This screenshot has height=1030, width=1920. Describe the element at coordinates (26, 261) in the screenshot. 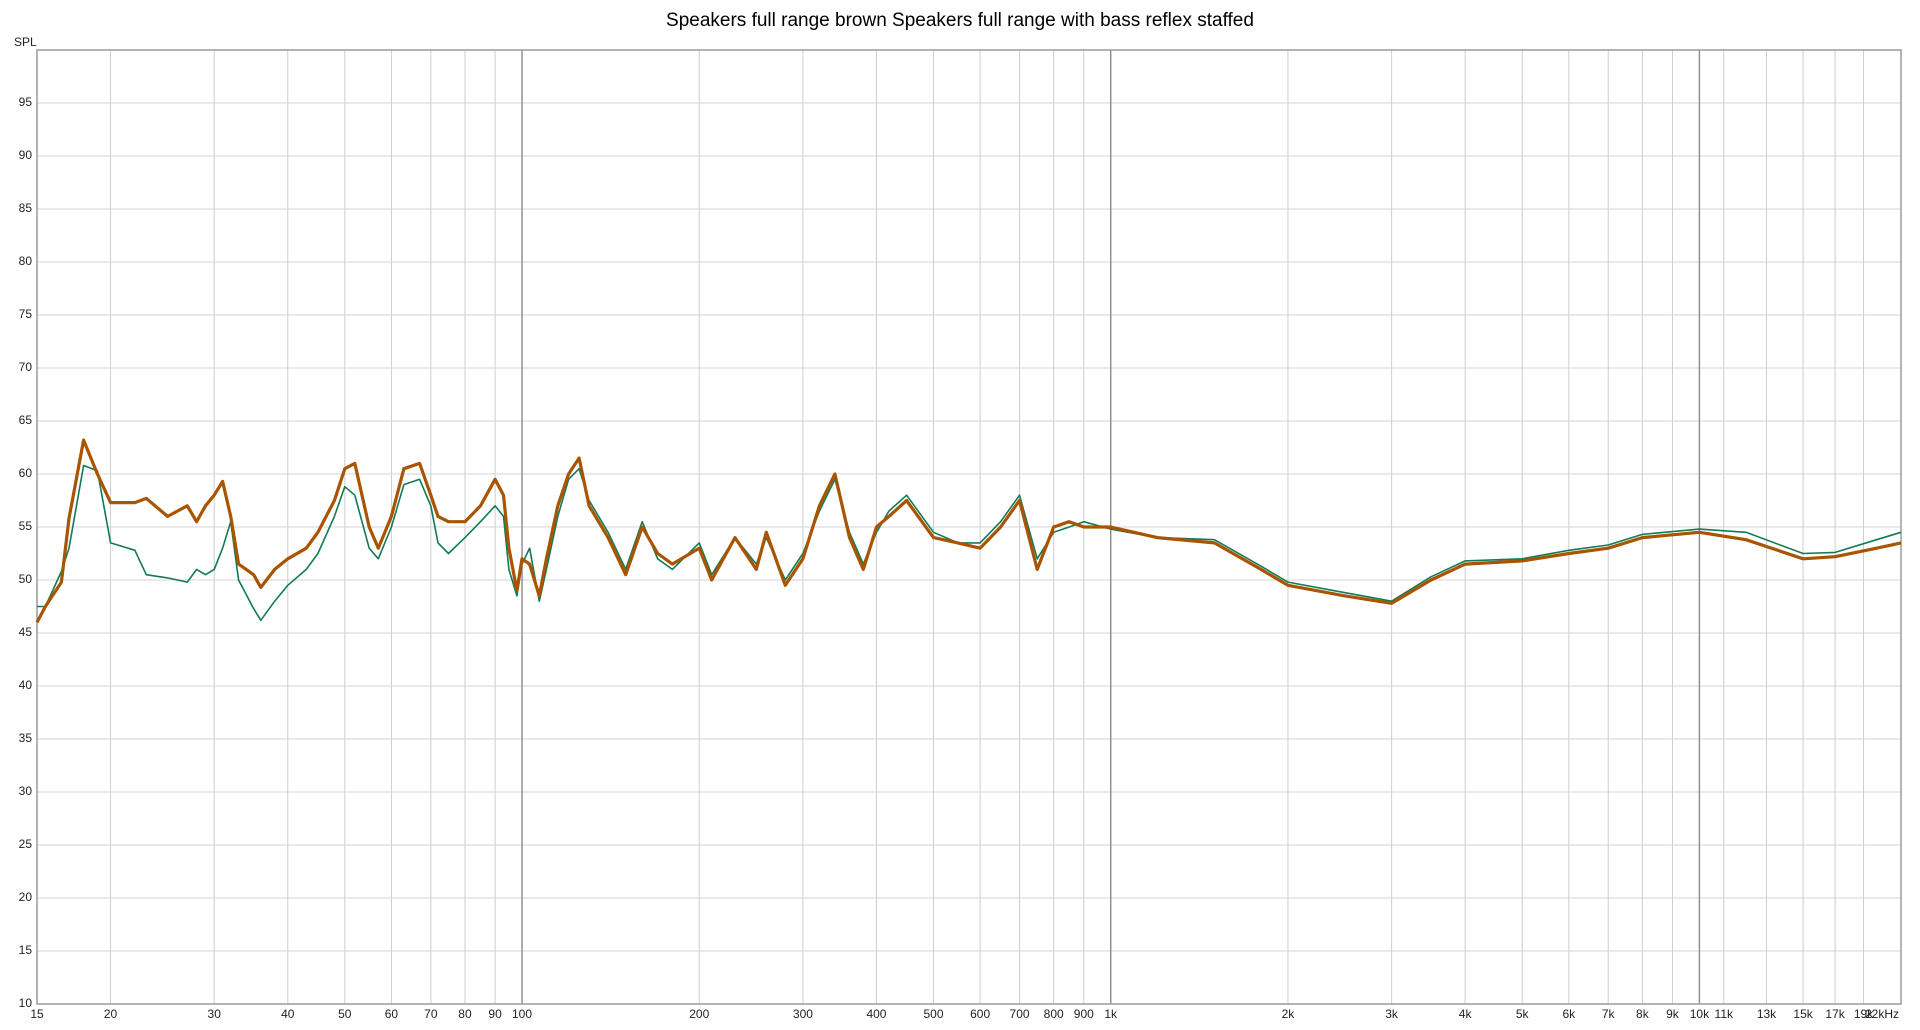

I see `y-tick-label: 80` at that location.